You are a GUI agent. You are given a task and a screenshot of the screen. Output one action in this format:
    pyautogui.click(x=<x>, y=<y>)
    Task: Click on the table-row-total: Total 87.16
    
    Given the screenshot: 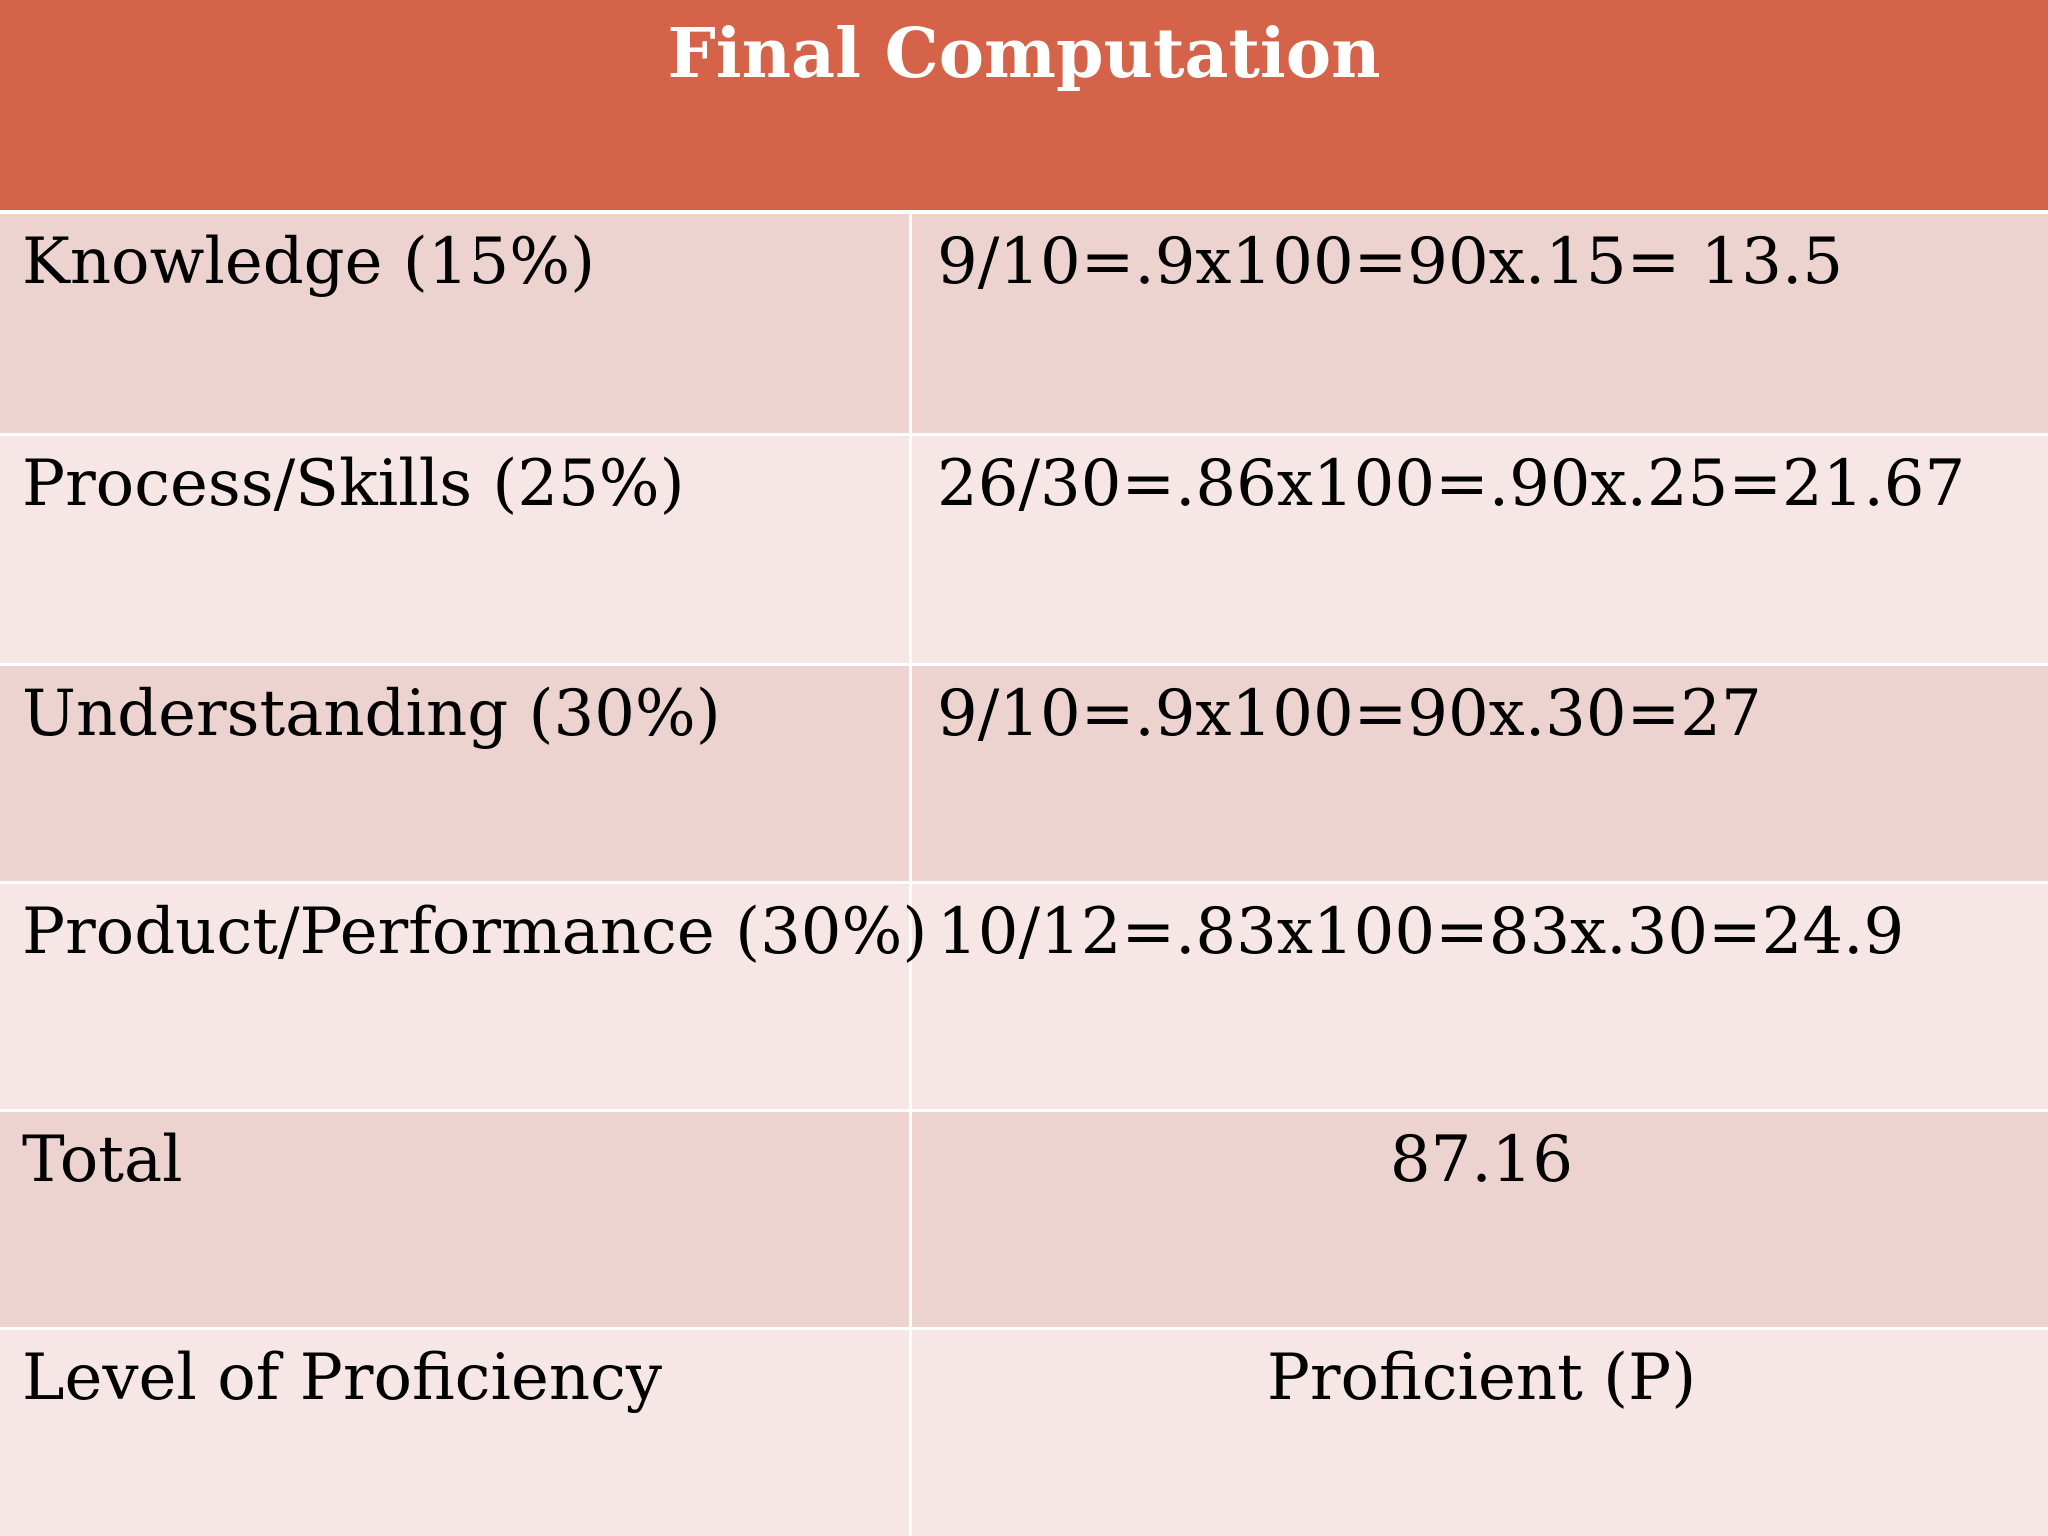 What is the action you would take?
    pyautogui.click(x=1024, y=1221)
    